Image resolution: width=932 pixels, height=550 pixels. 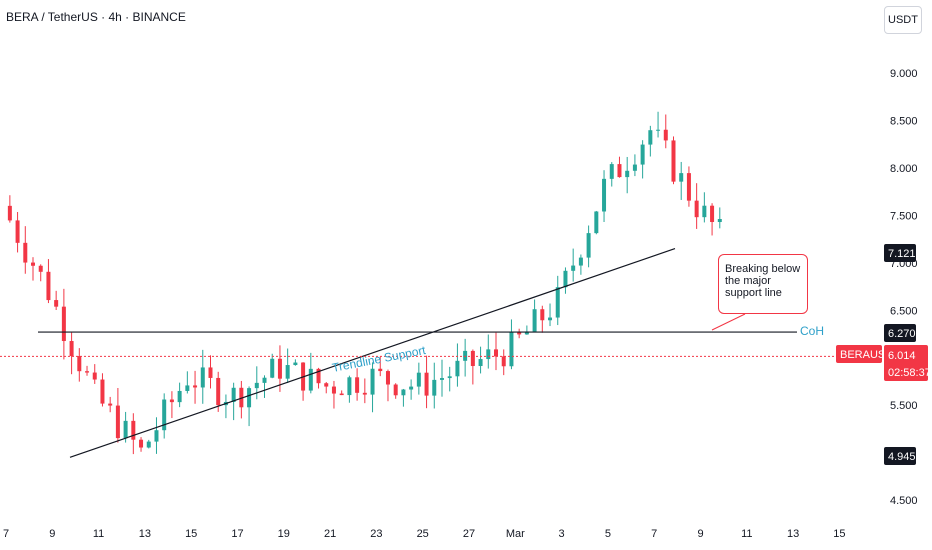 I want to click on x-tick-label: 25, so click(x=423, y=534).